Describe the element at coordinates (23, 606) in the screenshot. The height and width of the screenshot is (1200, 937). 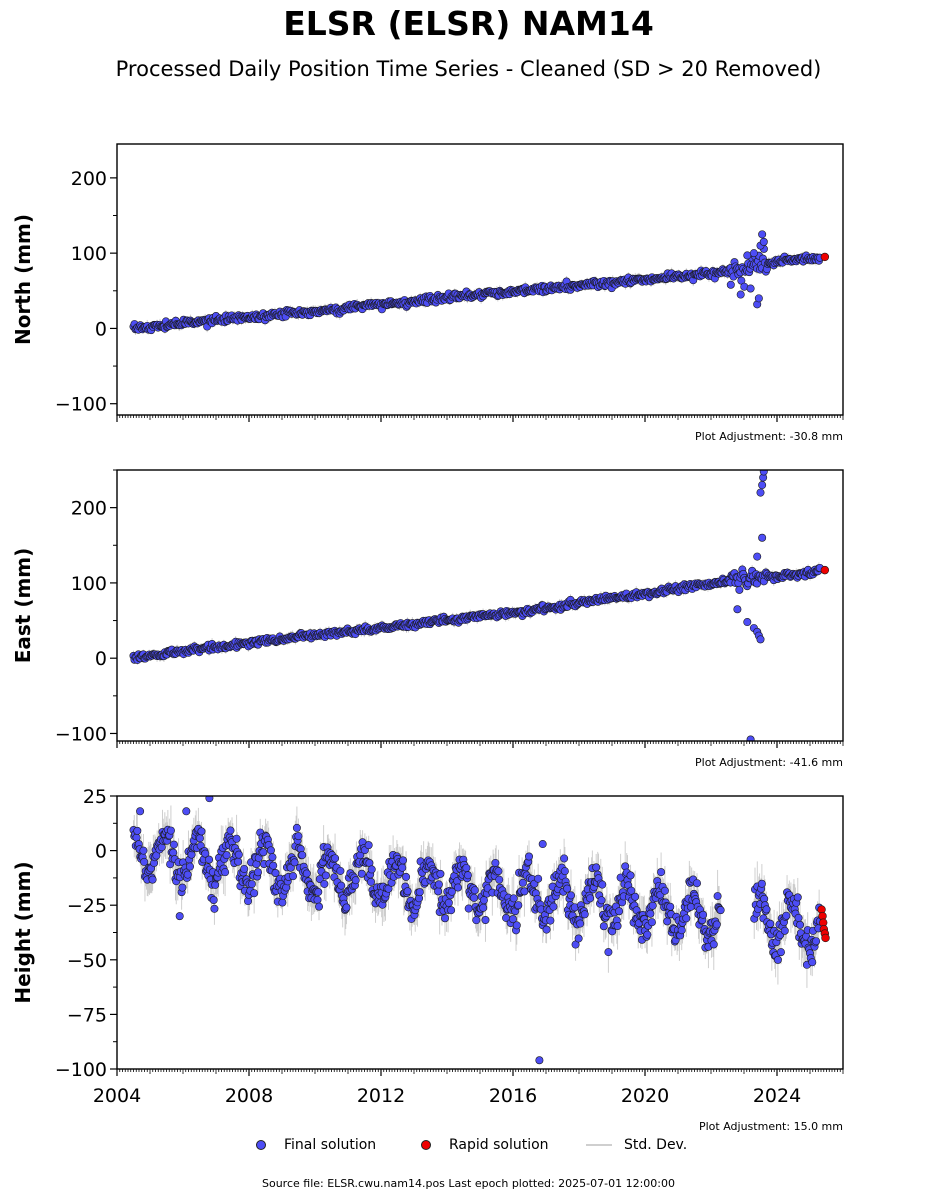
I see `east-axis-label: East (mm)` at that location.